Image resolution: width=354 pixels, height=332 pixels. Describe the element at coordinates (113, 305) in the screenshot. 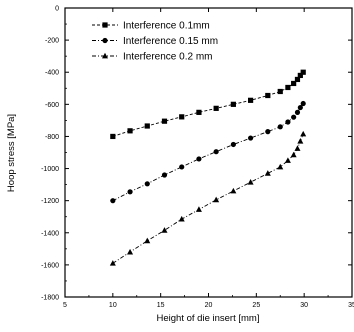

I see `x-tick-label: 10` at that location.